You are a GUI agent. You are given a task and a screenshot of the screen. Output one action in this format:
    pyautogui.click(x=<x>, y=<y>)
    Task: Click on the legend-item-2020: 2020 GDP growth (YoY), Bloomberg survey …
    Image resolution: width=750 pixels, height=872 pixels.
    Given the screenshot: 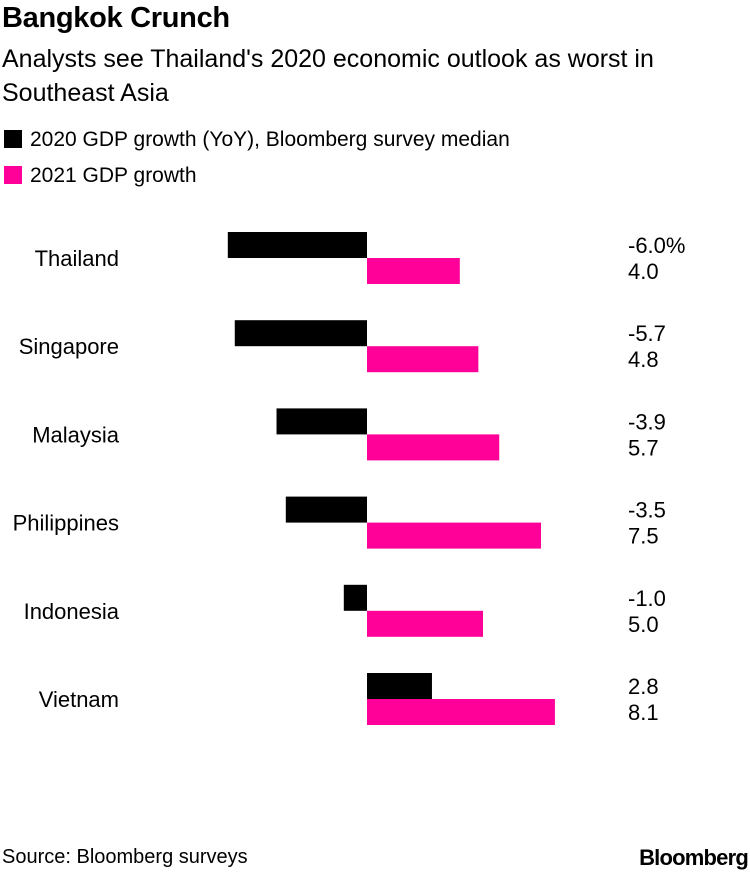 What is the action you would take?
    pyautogui.click(x=257, y=140)
    